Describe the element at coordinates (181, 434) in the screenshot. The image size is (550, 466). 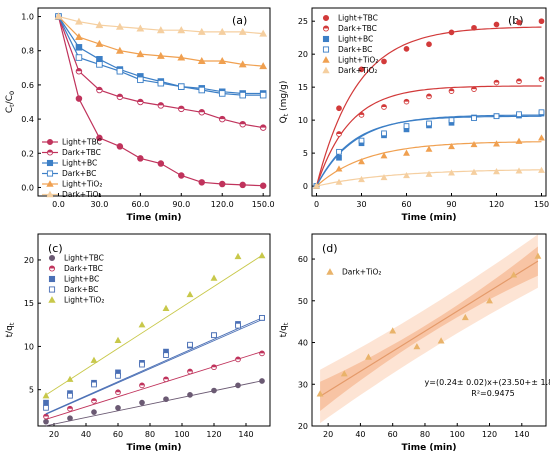
I see `x-tick-label: 100` at that location.